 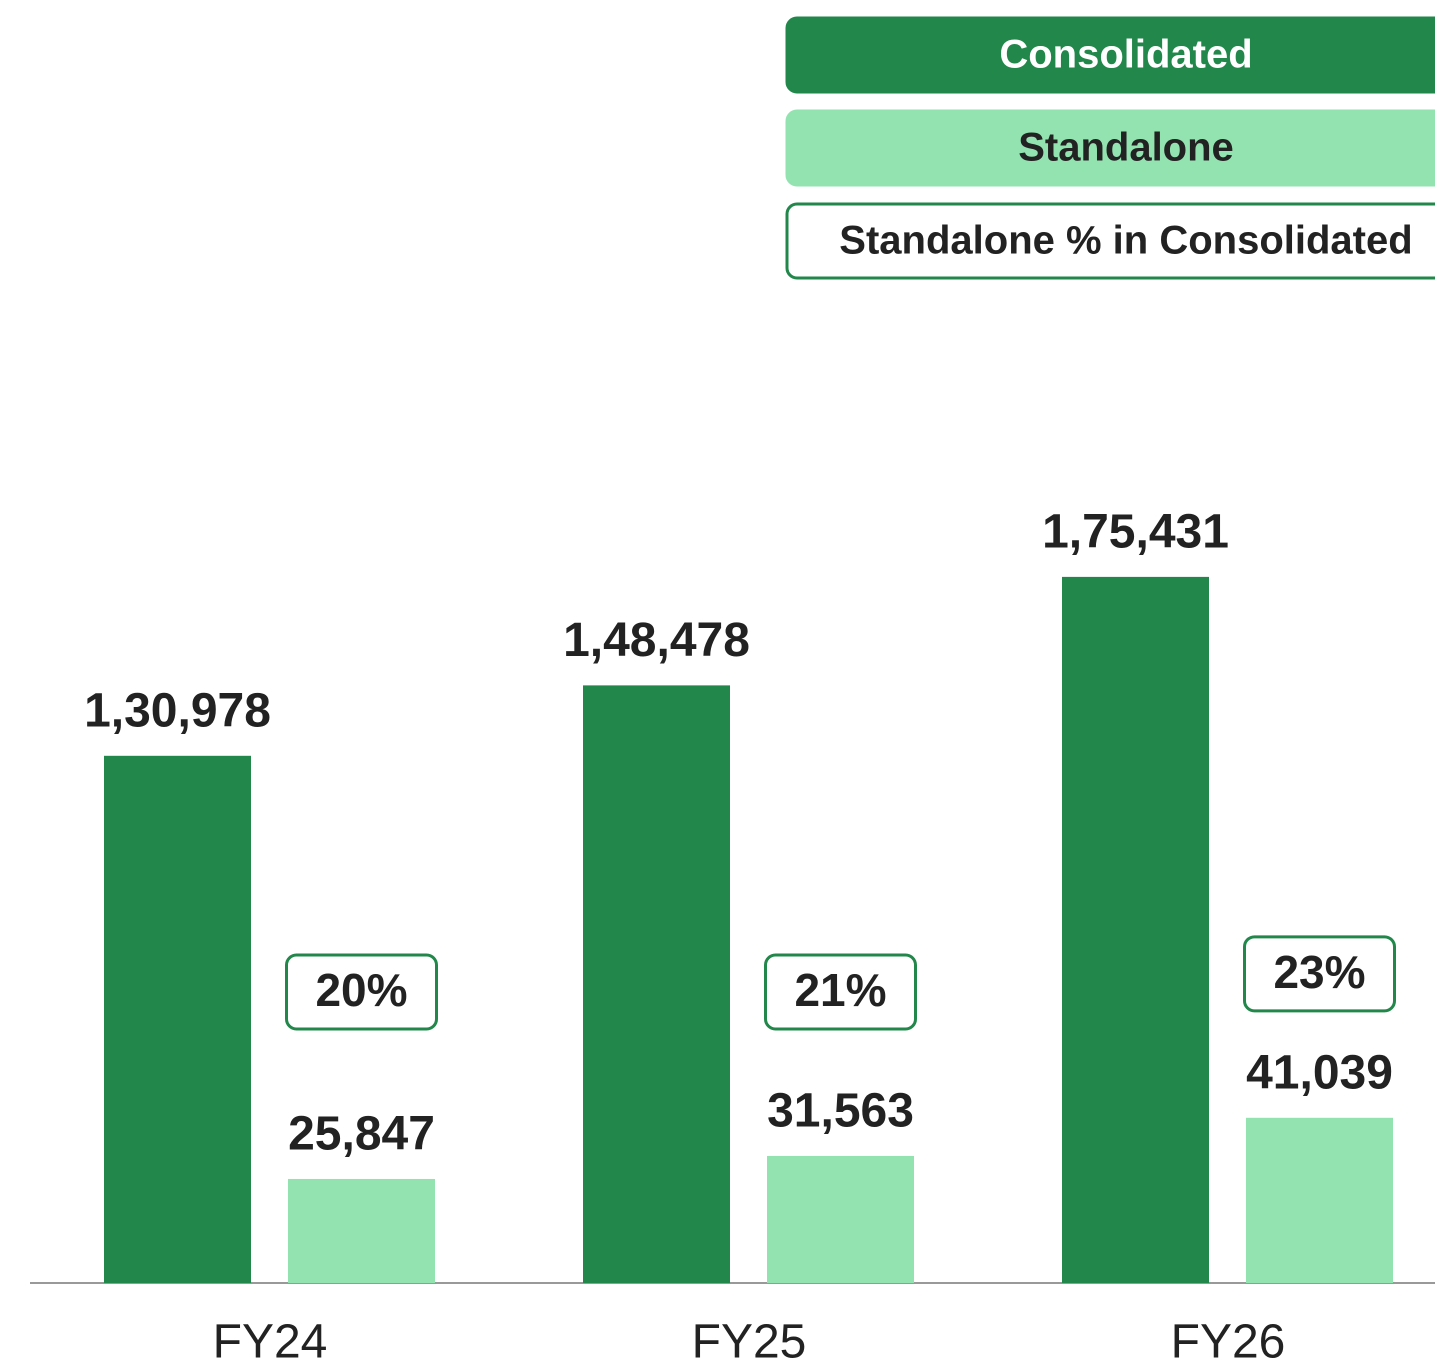 What do you see at coordinates (270, 1342) in the screenshot?
I see `x-tick-label: FY24` at bounding box center [270, 1342].